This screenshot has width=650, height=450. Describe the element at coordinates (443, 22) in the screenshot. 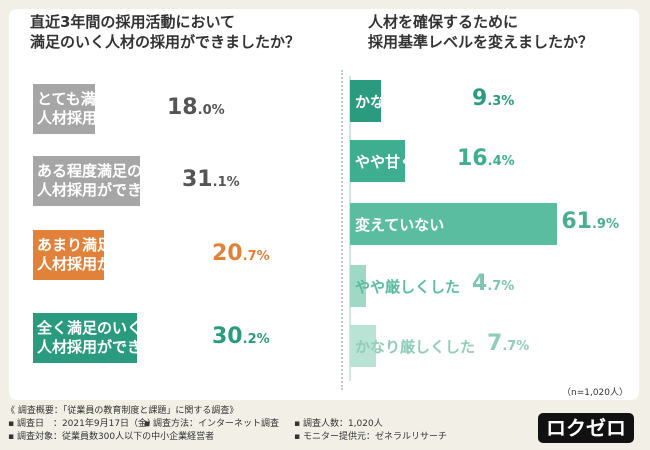

I see `right-title-line-1: 人材を確保するために` at that location.